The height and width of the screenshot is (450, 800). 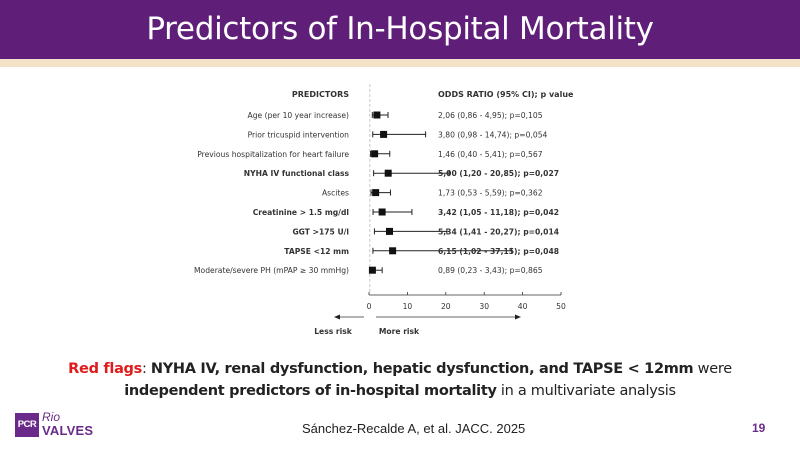 What do you see at coordinates (498, 231) in the screenshot?
I see `odds-ratio-text: 5,34 (1,41 - 20,27); p=0,014` at bounding box center [498, 231].